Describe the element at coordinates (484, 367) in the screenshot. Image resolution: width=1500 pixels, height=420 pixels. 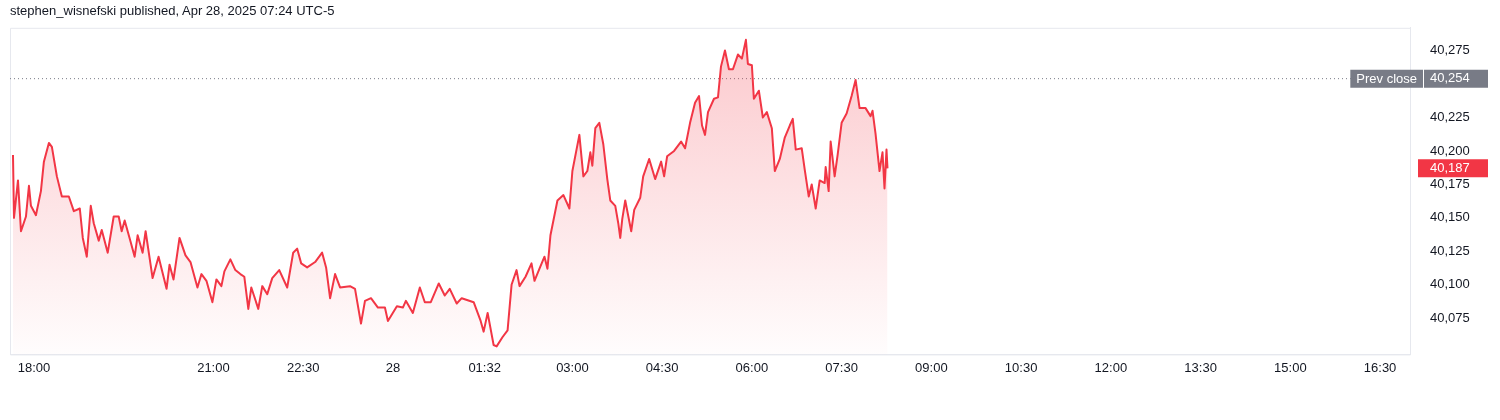
I see `x-tick-label: 01:32` at that location.